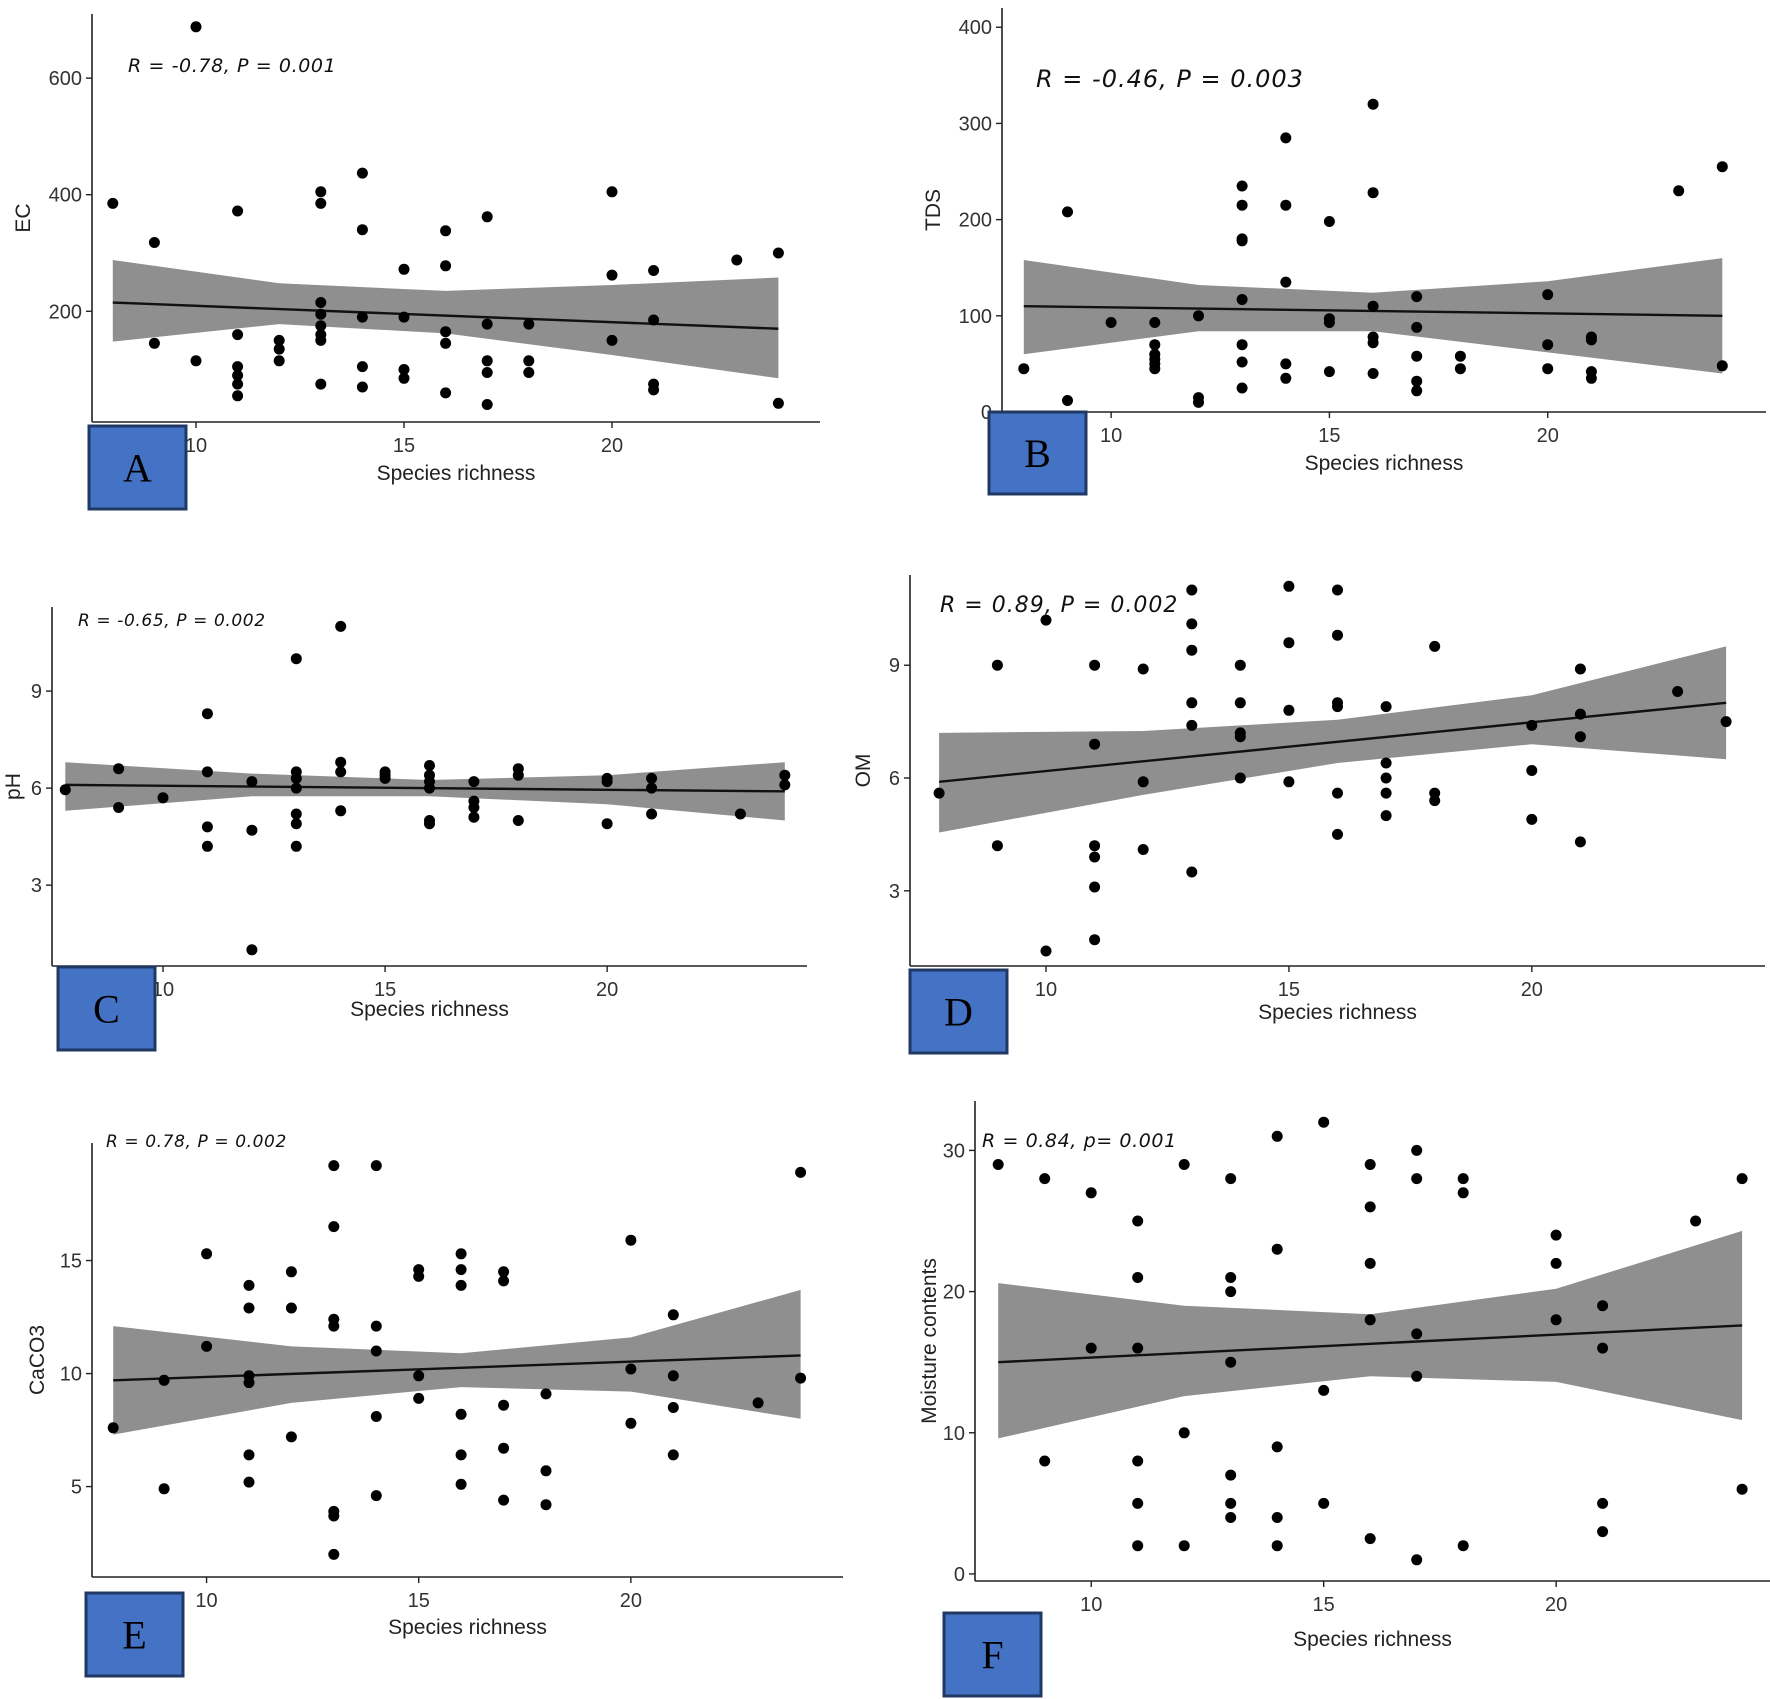 This screenshot has width=1770, height=1699. I want to click on panel-f-y-tick-label: 0, so click(959, 1575).